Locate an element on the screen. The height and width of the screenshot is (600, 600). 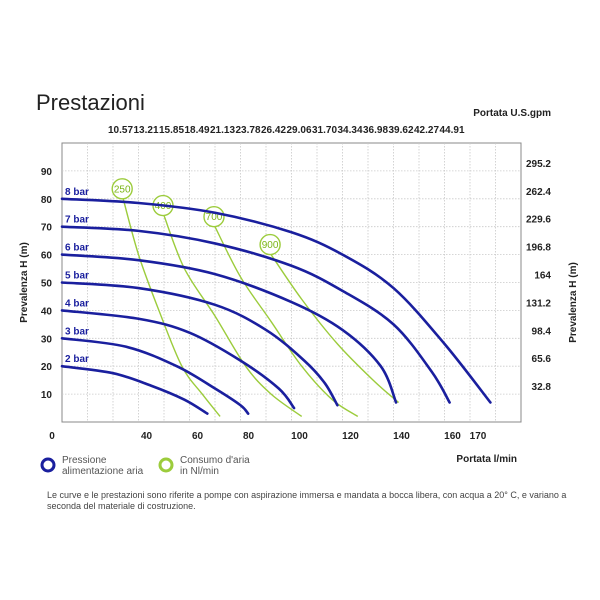
x2-tick-label: 42.27 is located at coordinates (426, 130).